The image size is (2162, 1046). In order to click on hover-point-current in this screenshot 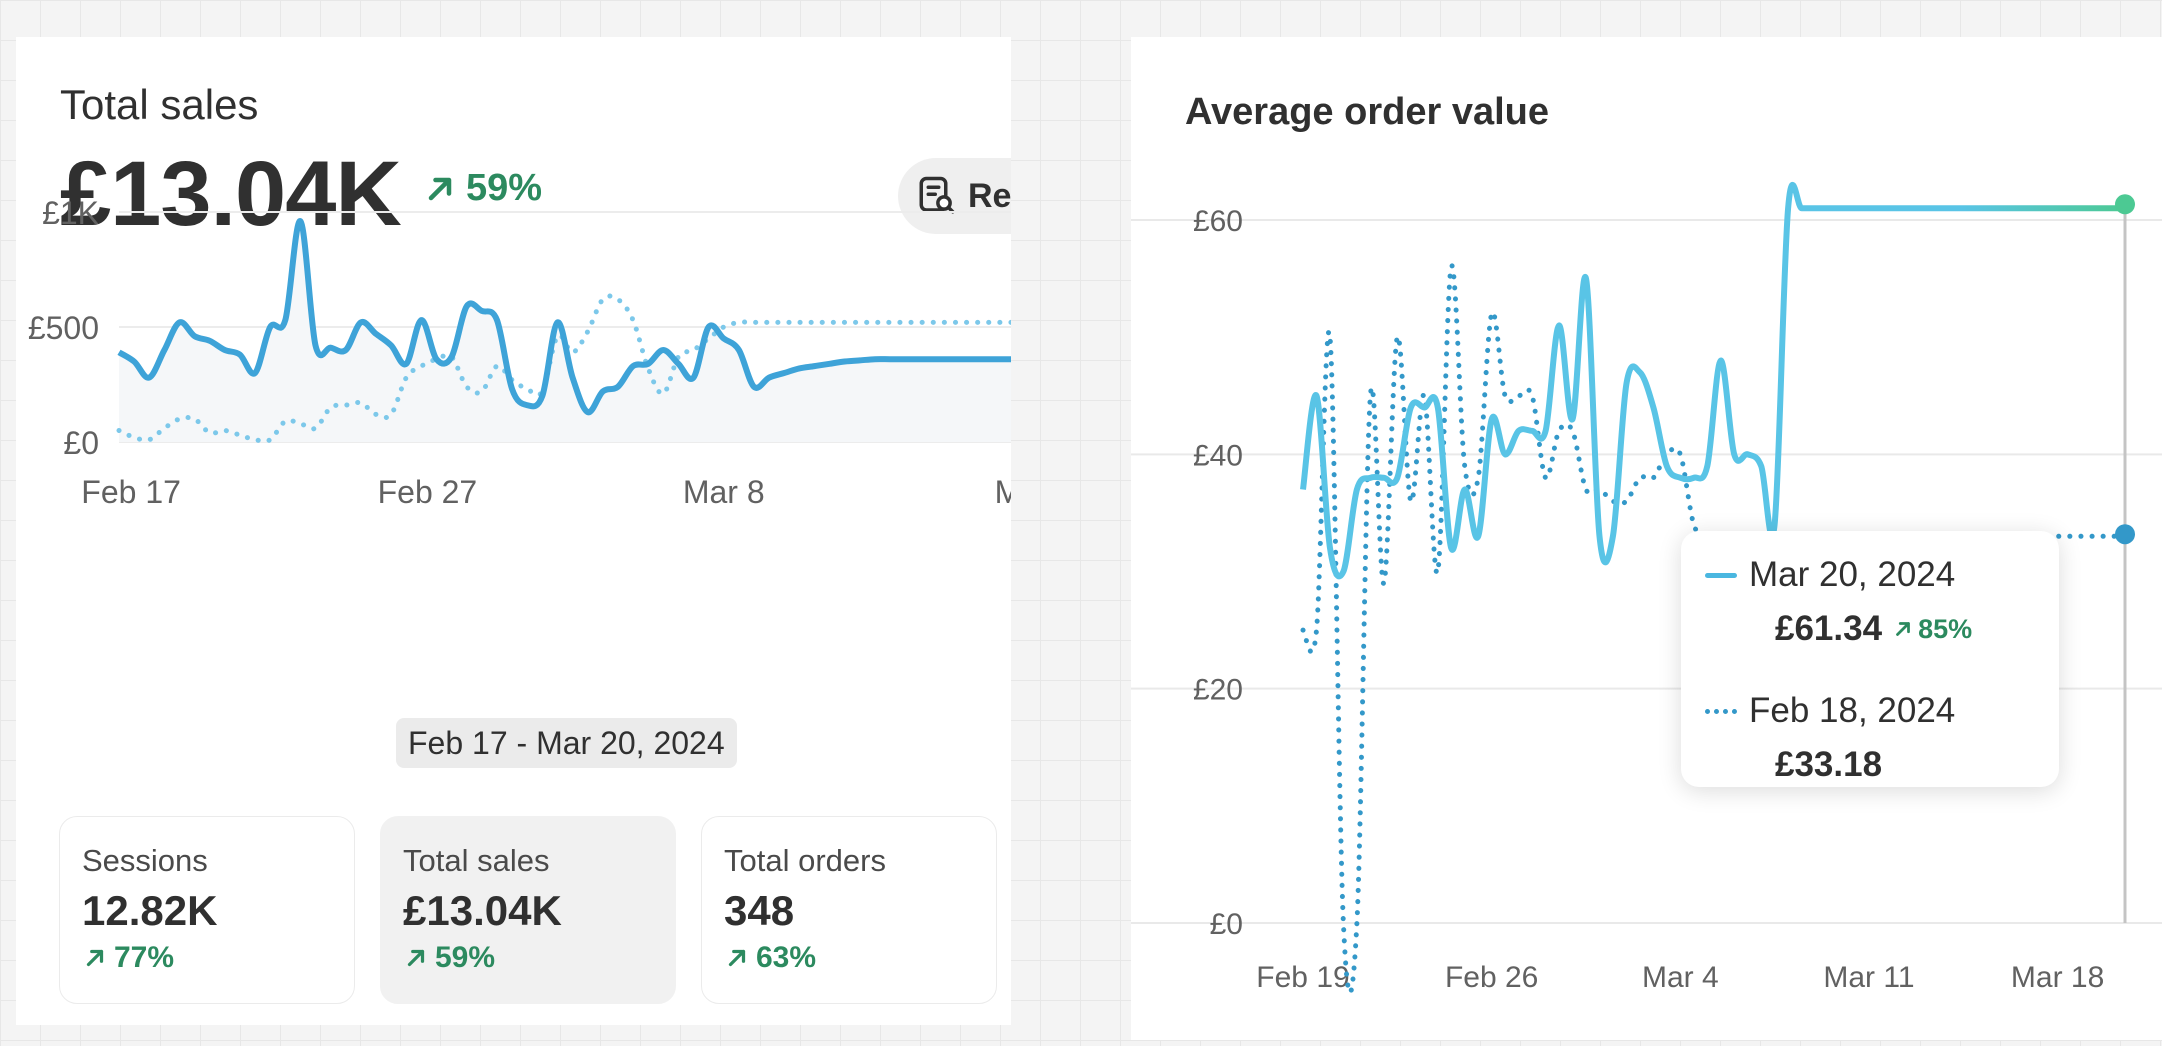, I will do `click(2125, 204)`.